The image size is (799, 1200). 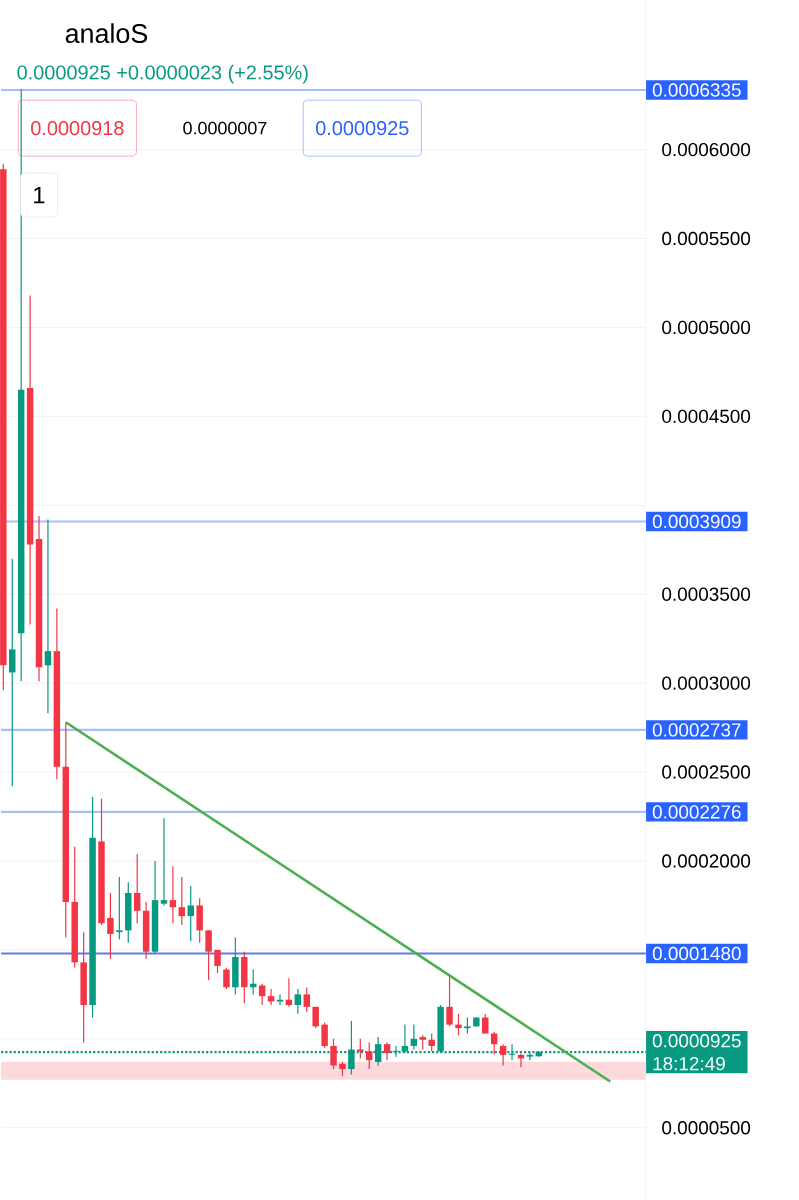 What do you see at coordinates (689, 1063) in the screenshot?
I see `text: 18:12:49` at bounding box center [689, 1063].